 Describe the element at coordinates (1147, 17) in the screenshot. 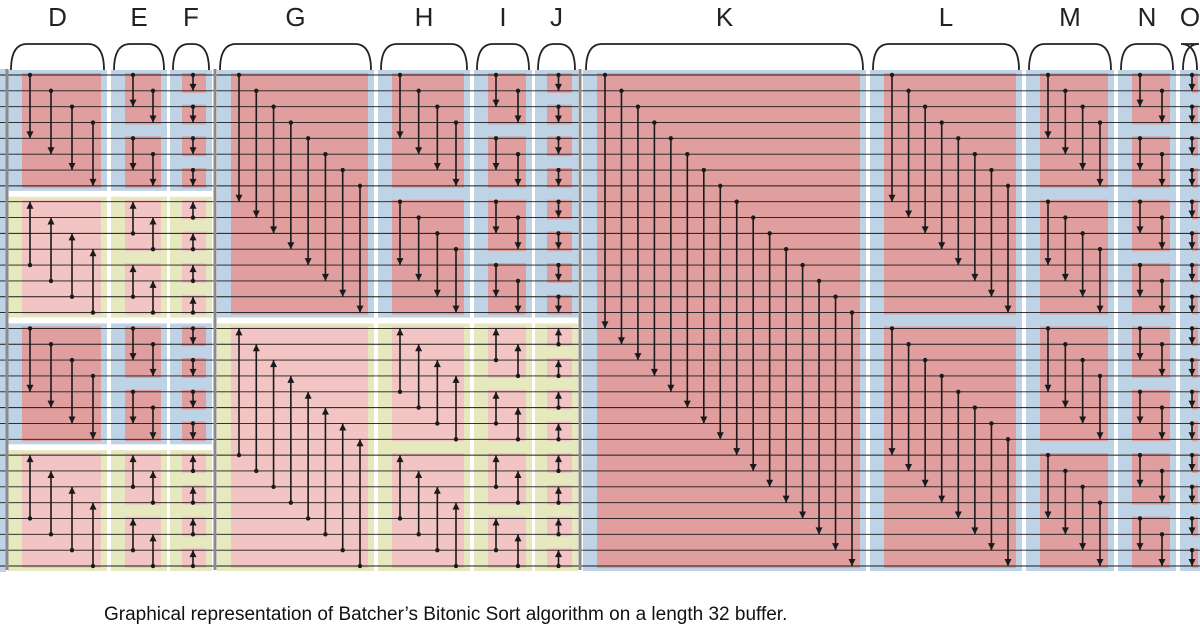

I see `stage-letter: N` at that location.